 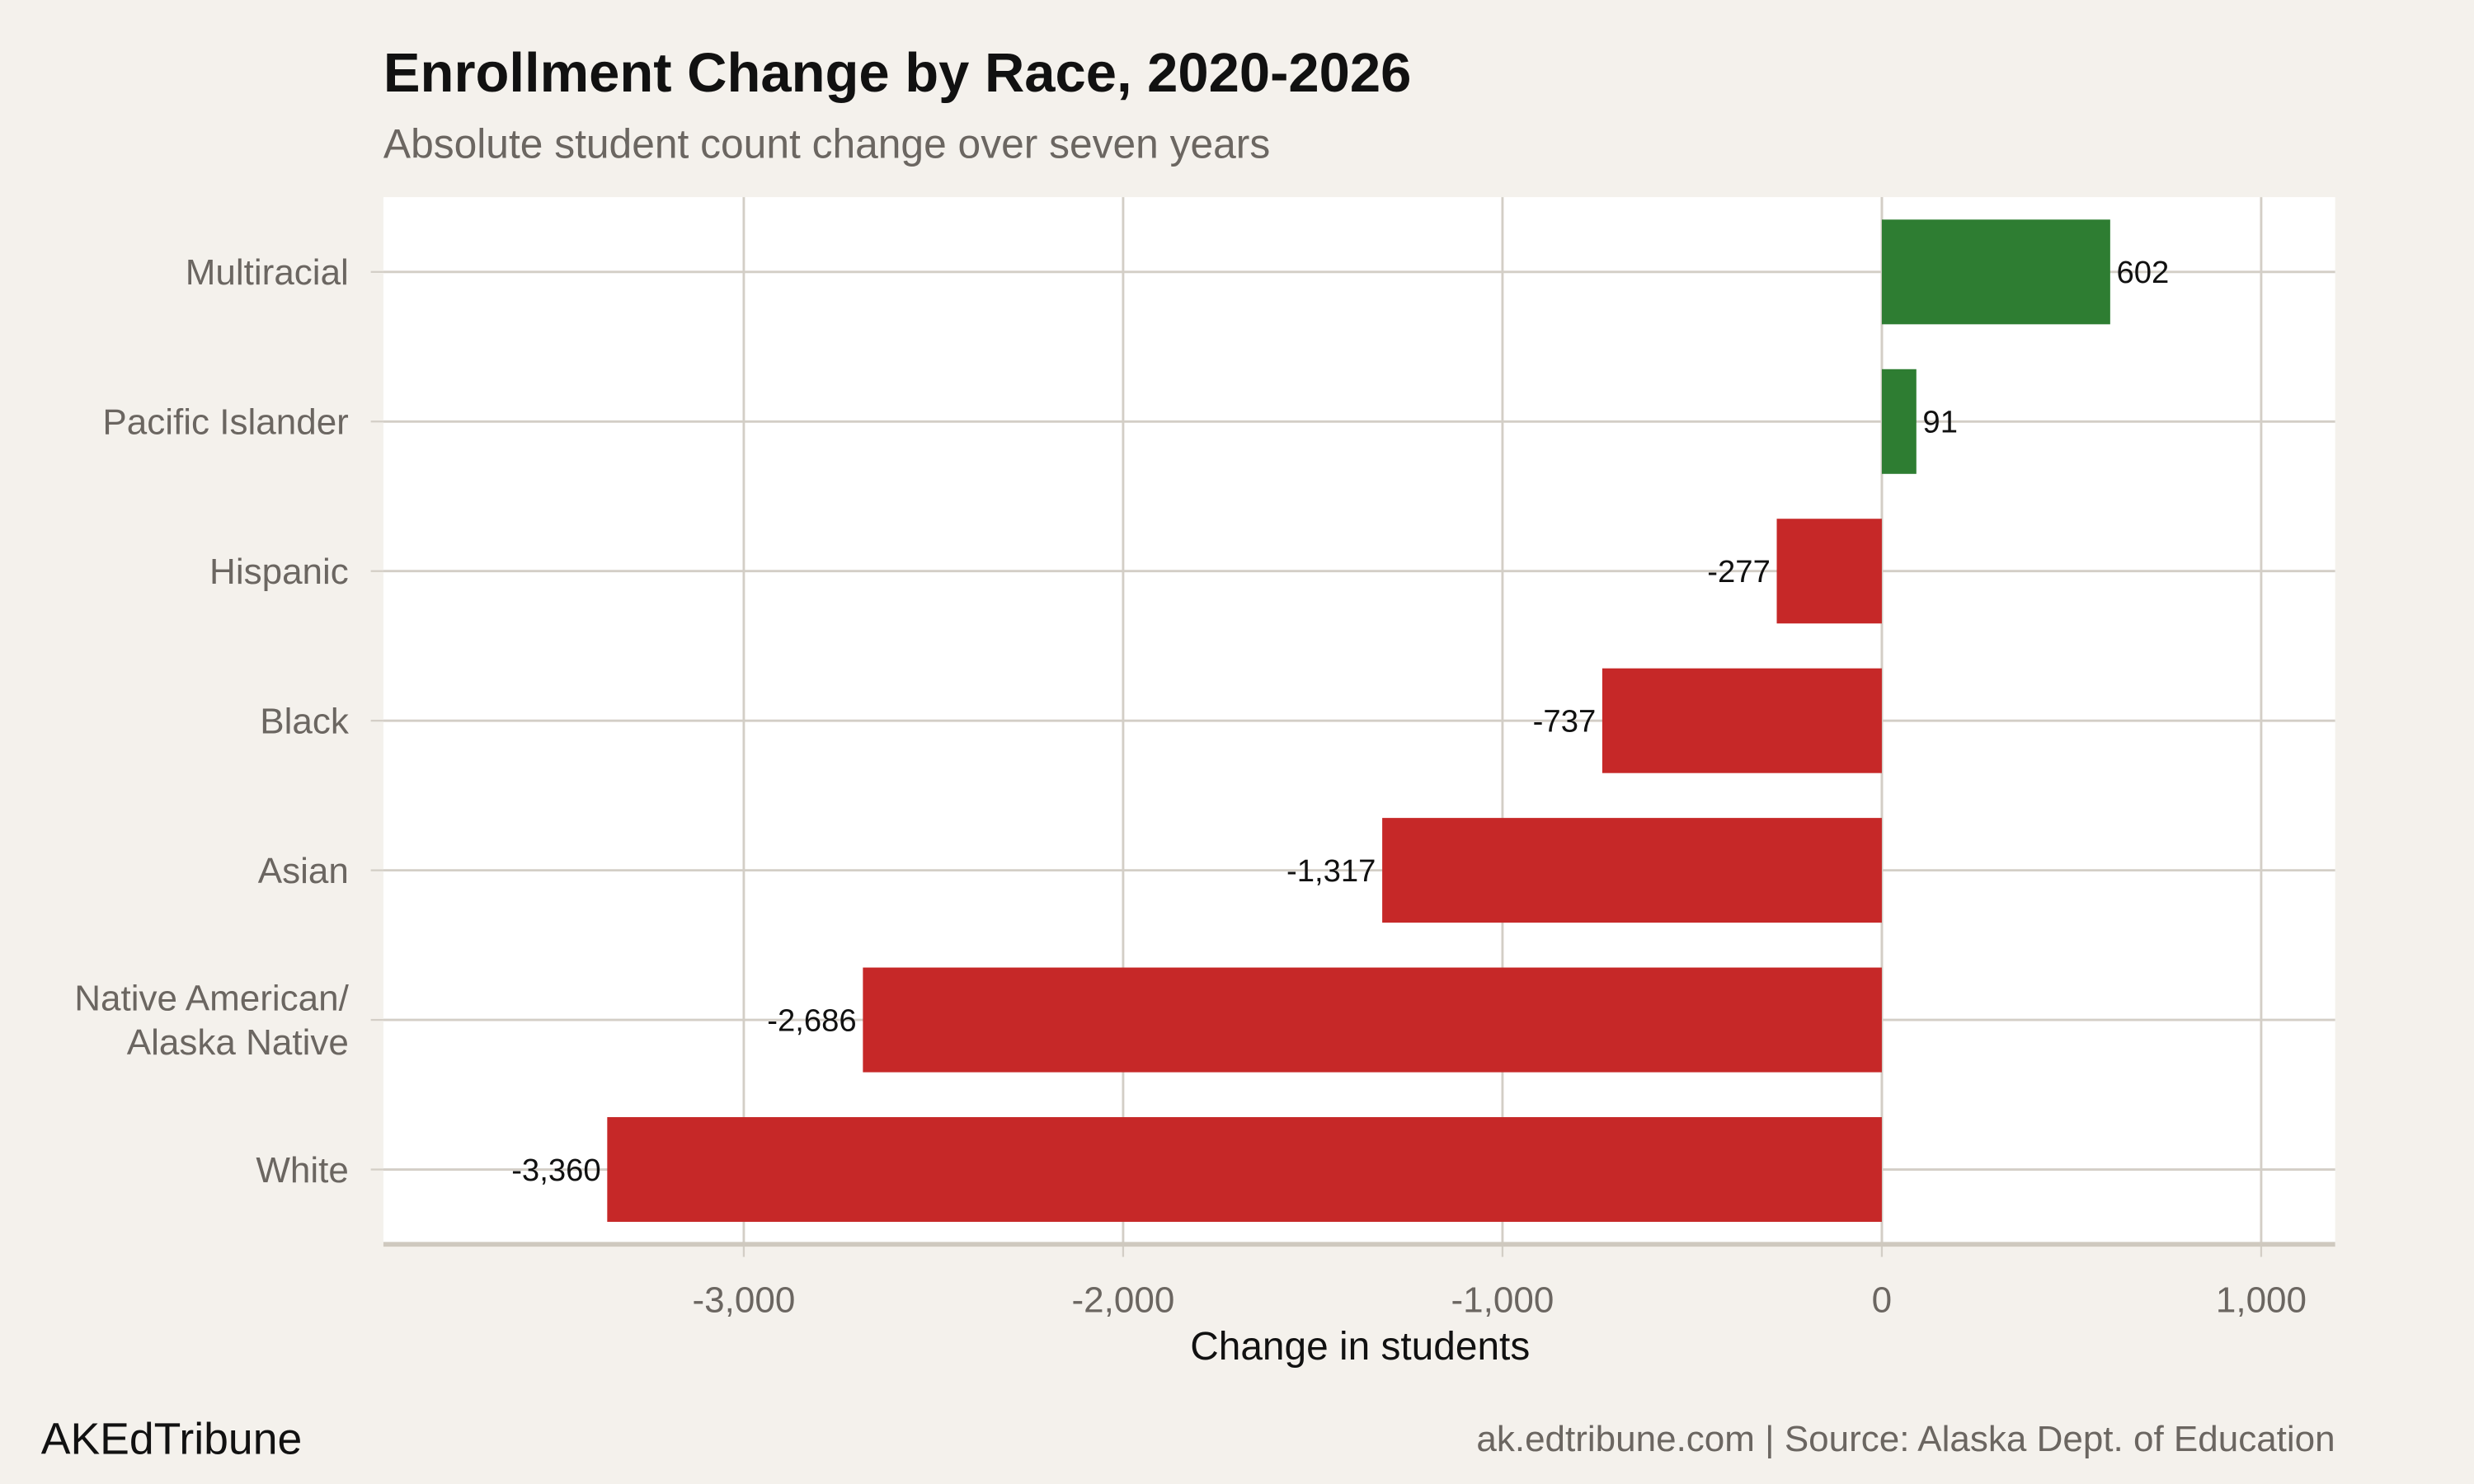 I want to click on data-label: -277, so click(x=1739, y=571).